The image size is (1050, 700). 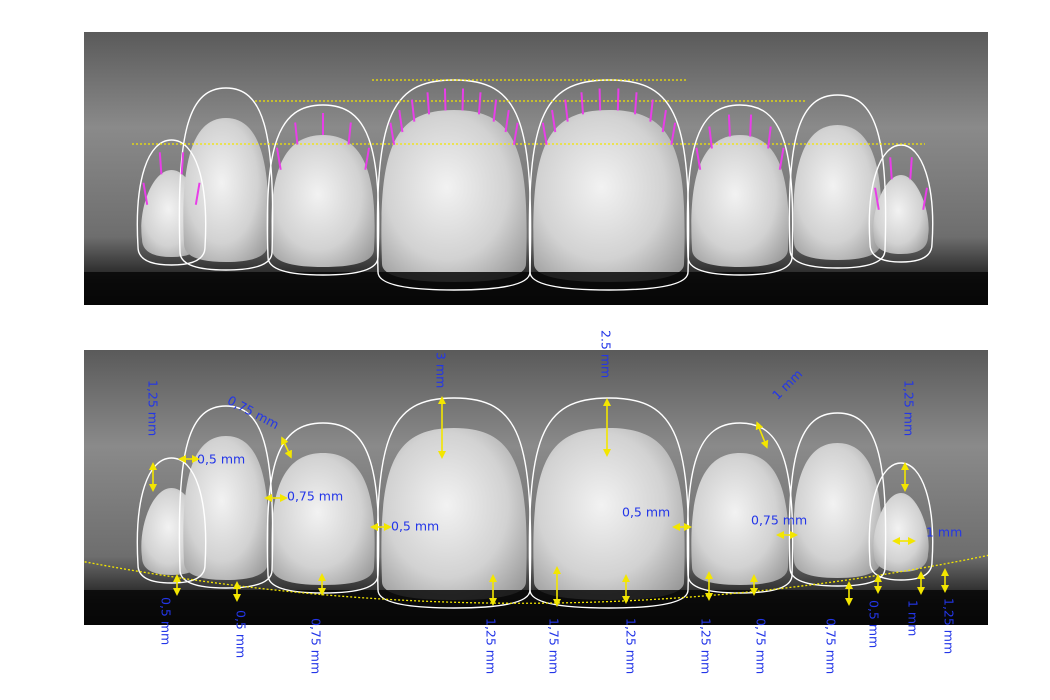 I want to click on incisal-curve, so click(x=536, y=579).